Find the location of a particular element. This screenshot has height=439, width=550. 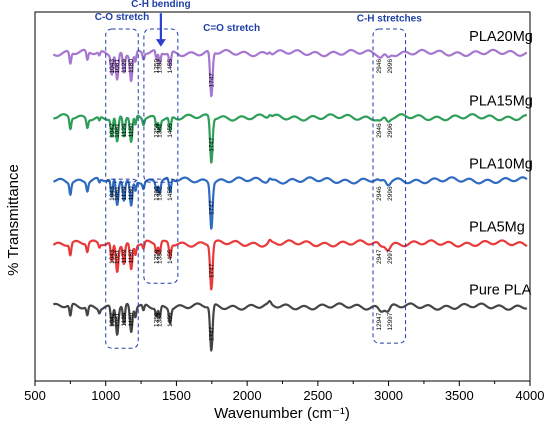

series-label: PLA20Mg is located at coordinates (501, 37).